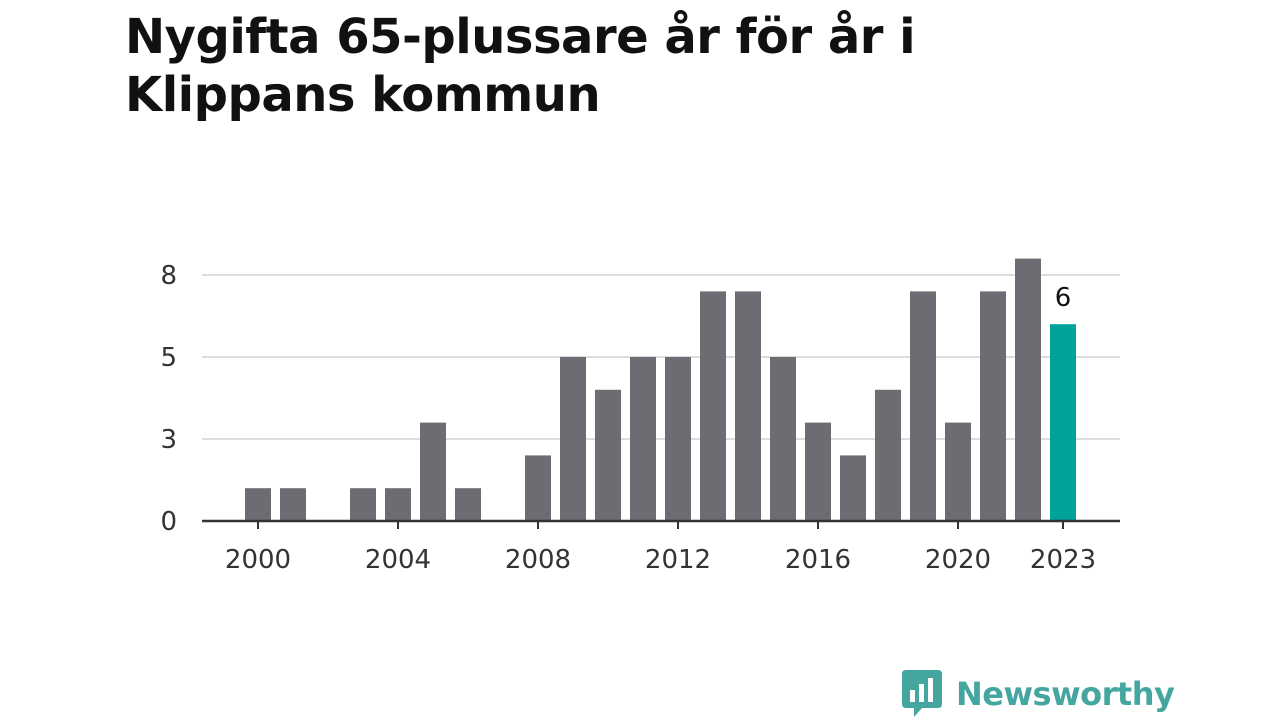 Image resolution: width=1280 pixels, height=720 pixels. What do you see at coordinates (433, 471) in the screenshot?
I see `bar-2005` at bounding box center [433, 471].